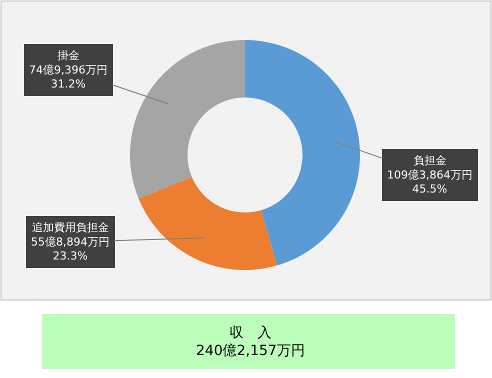 The width and height of the screenshot is (492, 378). I want to click on slice-label: 掛金, so click(68, 55).